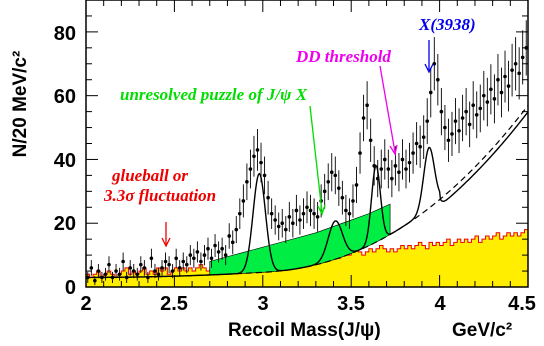 The width and height of the screenshot is (544, 346). I want to click on x-tick-label: 2.5, so click(174, 304).